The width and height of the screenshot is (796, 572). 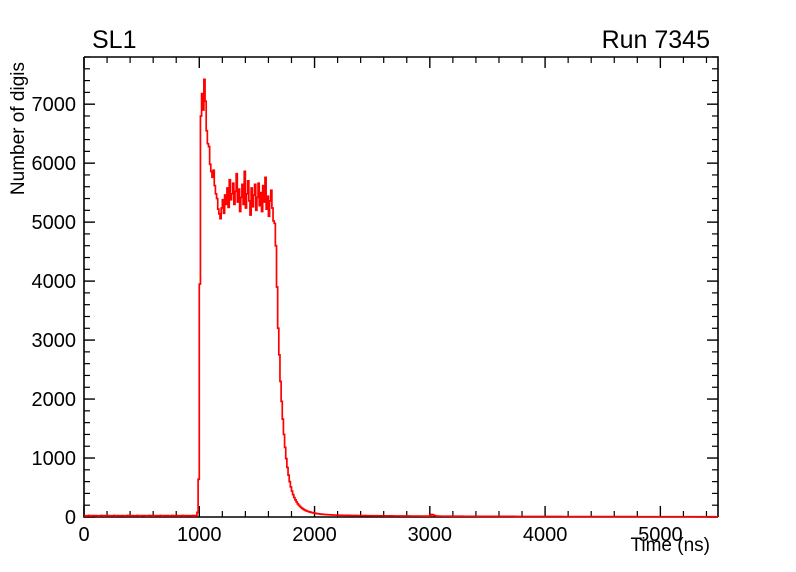 What do you see at coordinates (54, 105) in the screenshot?
I see `y-tick-label: 7000` at bounding box center [54, 105].